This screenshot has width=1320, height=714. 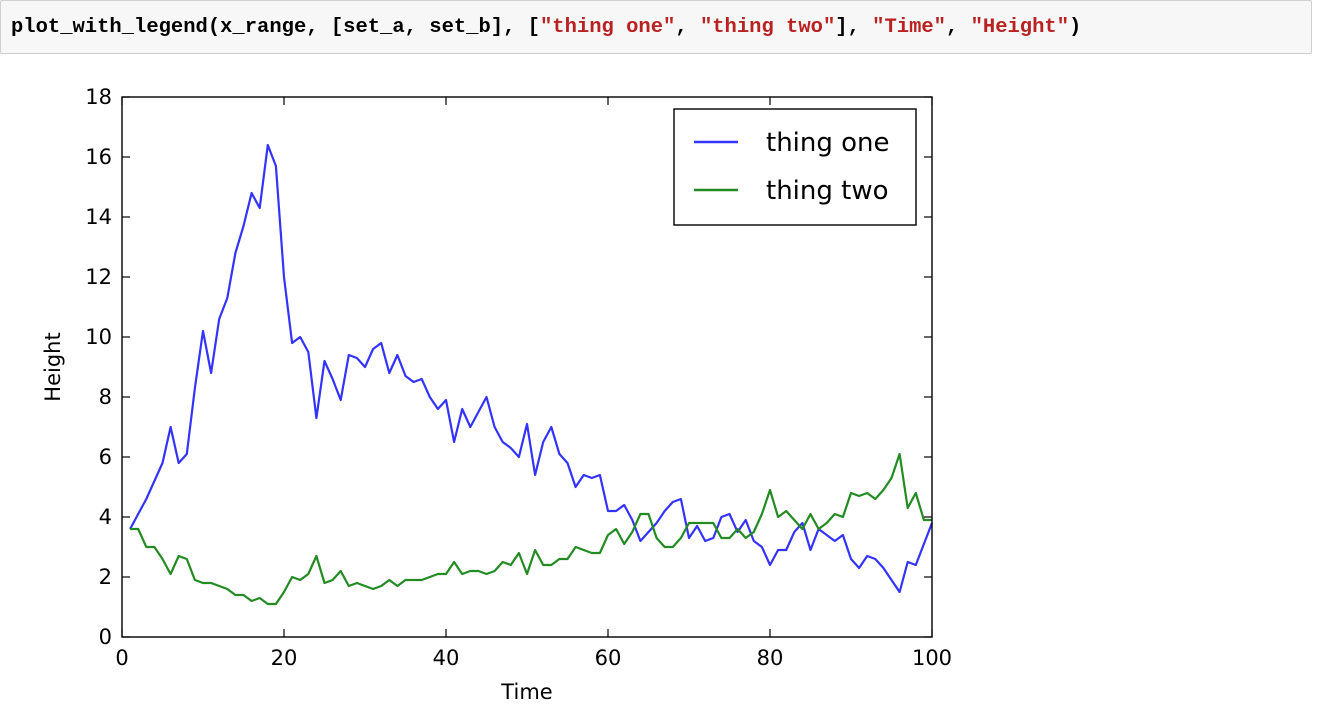 What do you see at coordinates (770, 658) in the screenshot?
I see `x-tick-label: 80` at bounding box center [770, 658].